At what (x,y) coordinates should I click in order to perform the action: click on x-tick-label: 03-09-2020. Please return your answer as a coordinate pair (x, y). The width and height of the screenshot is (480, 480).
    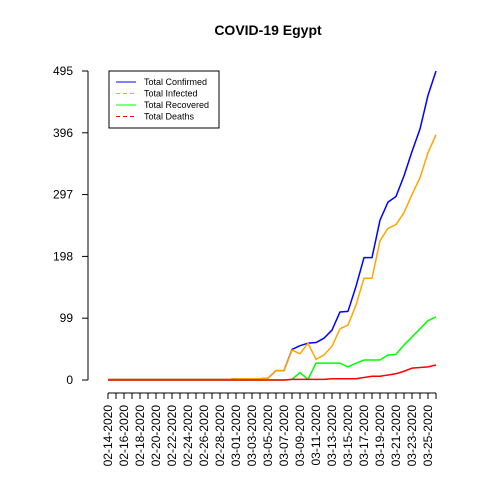
    Looking at the image, I should click on (300, 436).